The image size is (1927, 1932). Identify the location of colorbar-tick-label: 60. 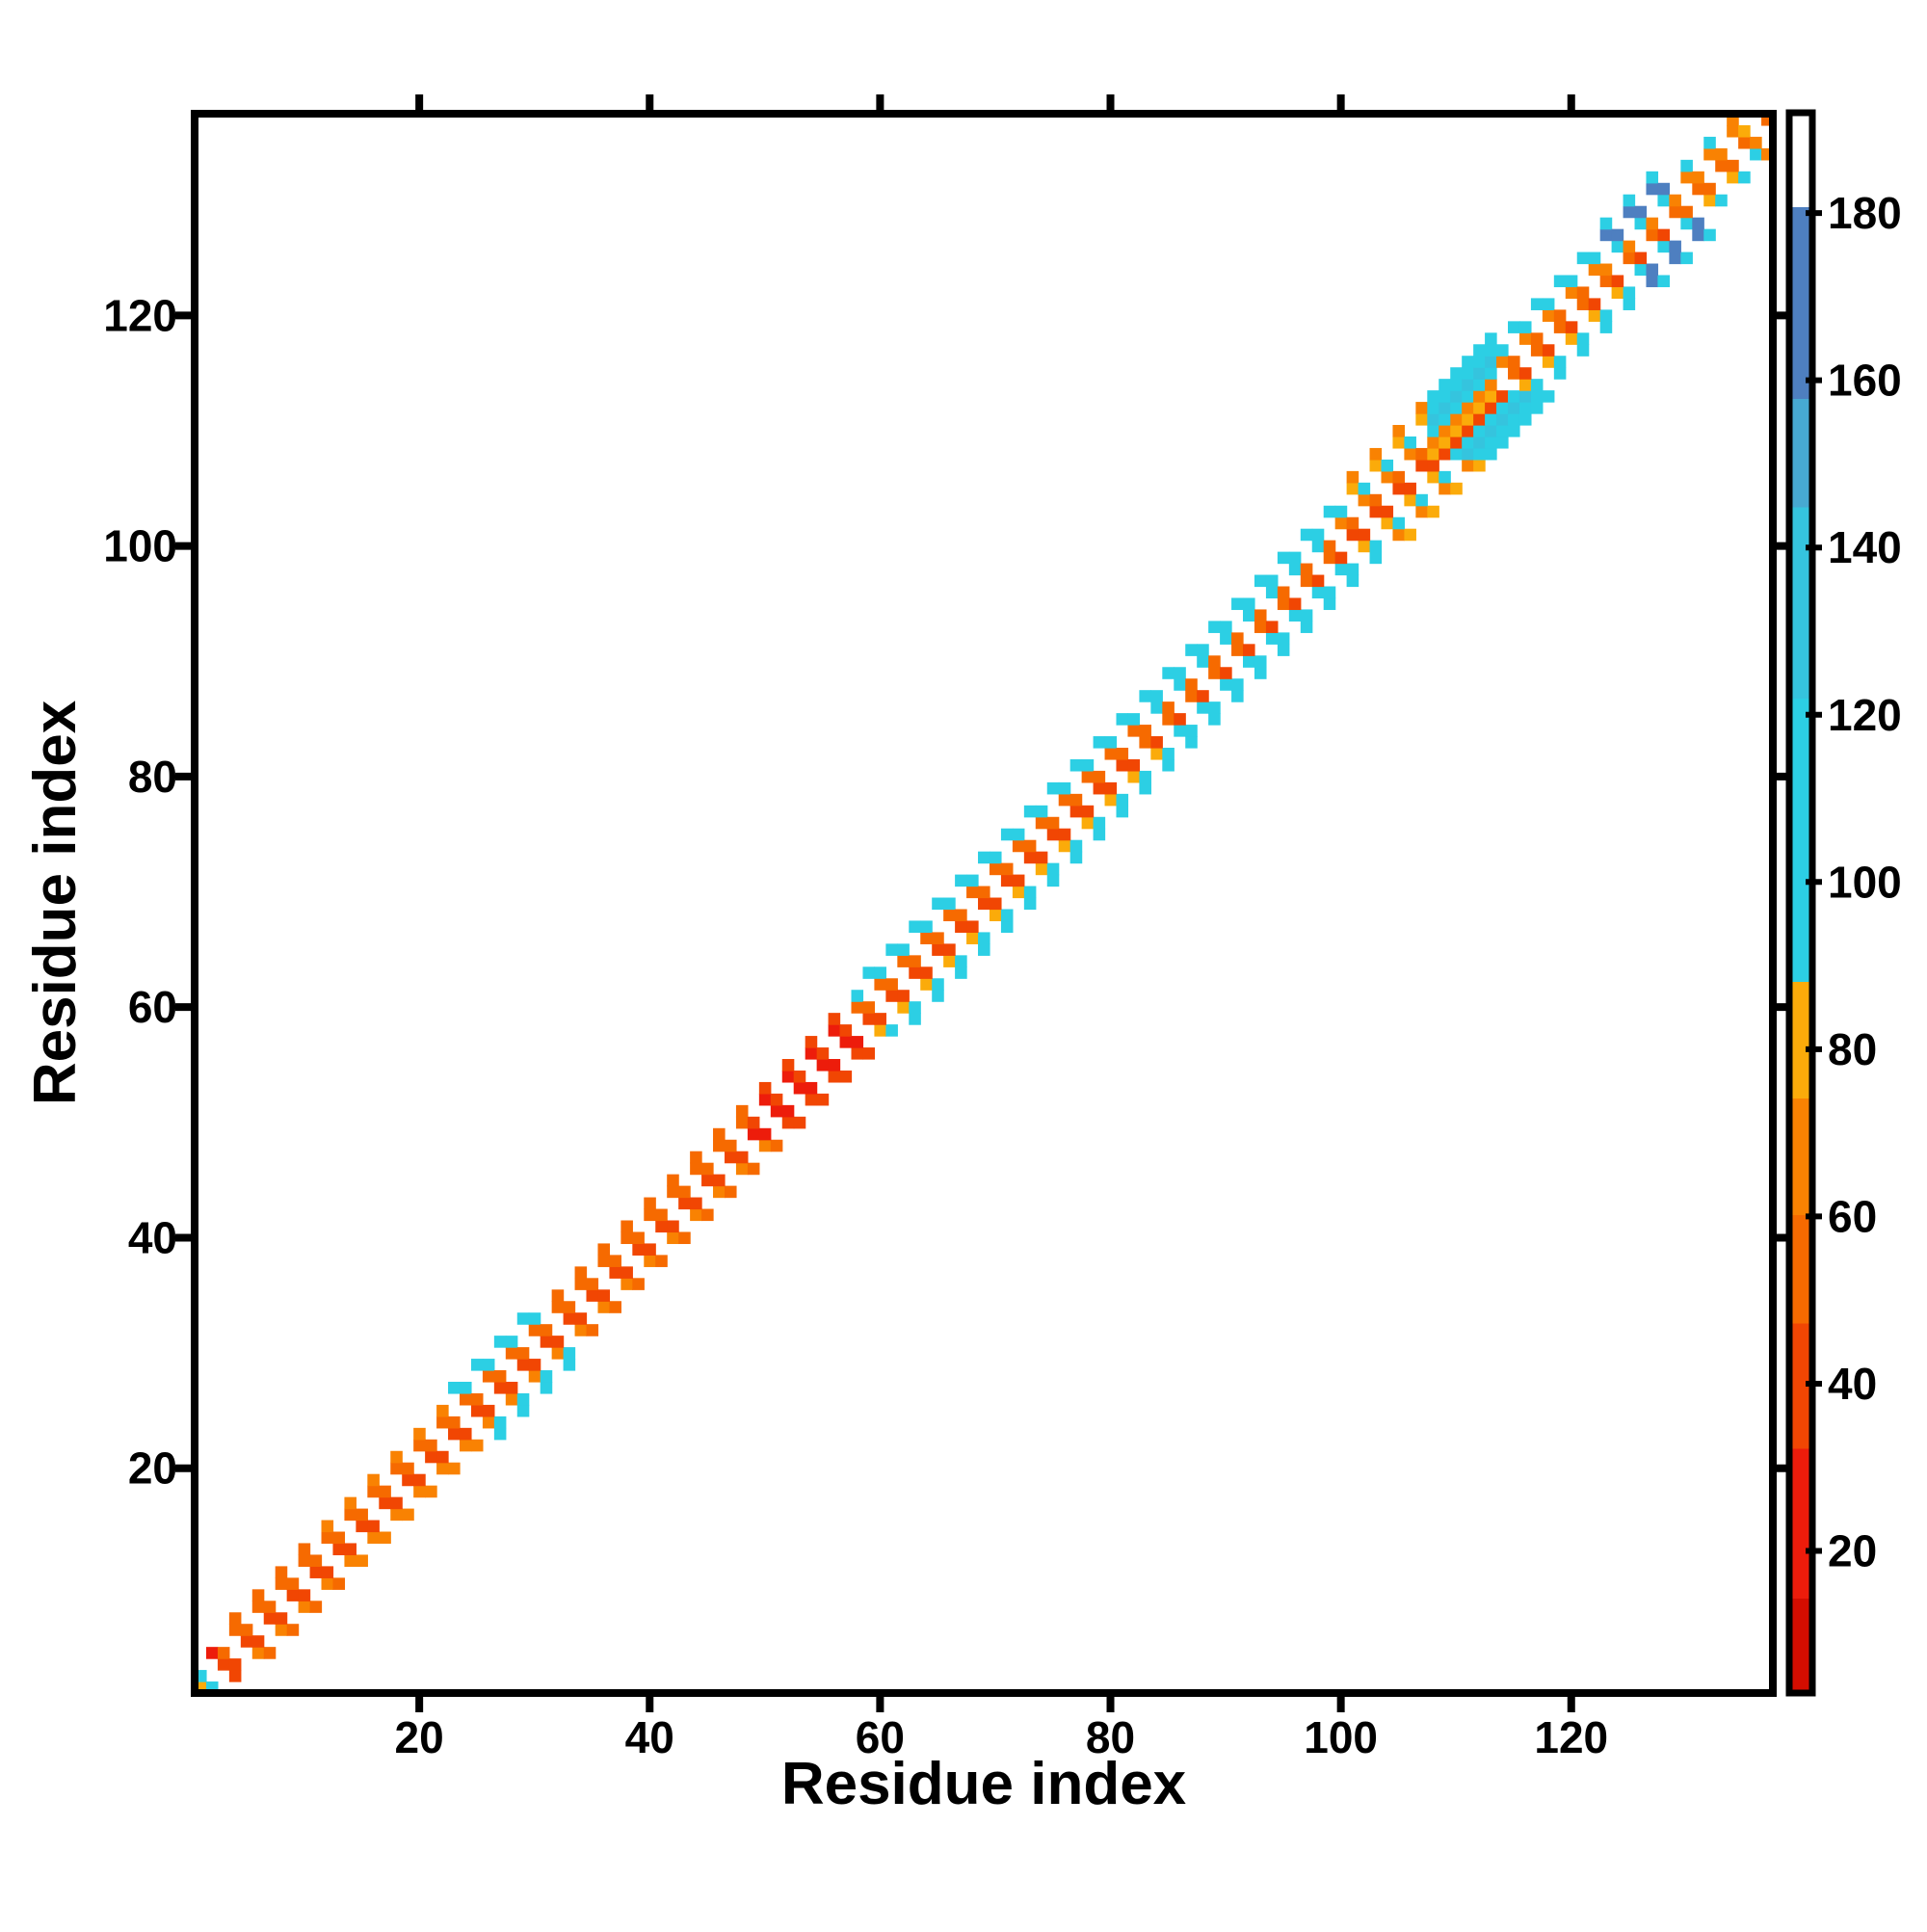
(1852, 1216).